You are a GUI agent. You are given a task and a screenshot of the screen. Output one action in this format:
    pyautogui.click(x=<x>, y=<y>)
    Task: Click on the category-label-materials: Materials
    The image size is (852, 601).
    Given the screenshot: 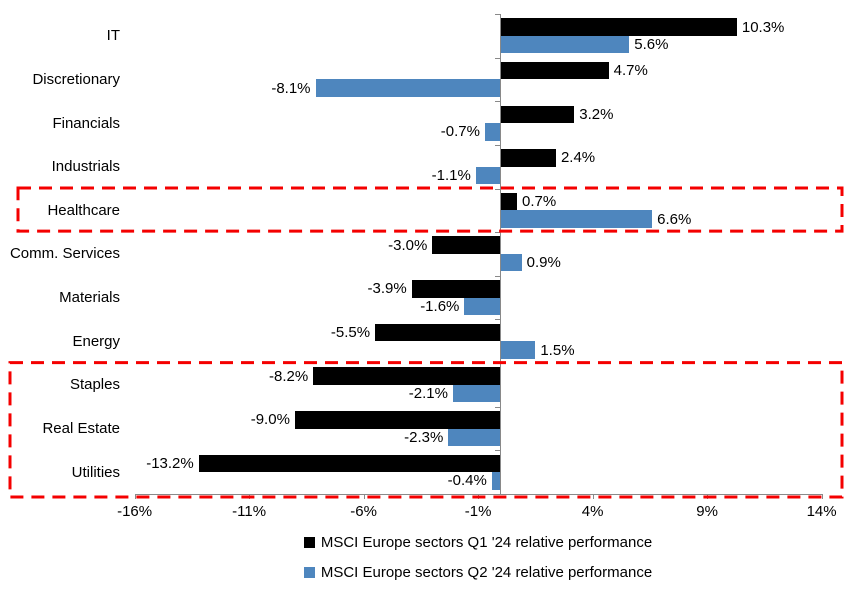 What is the action you would take?
    pyautogui.click(x=89, y=298)
    